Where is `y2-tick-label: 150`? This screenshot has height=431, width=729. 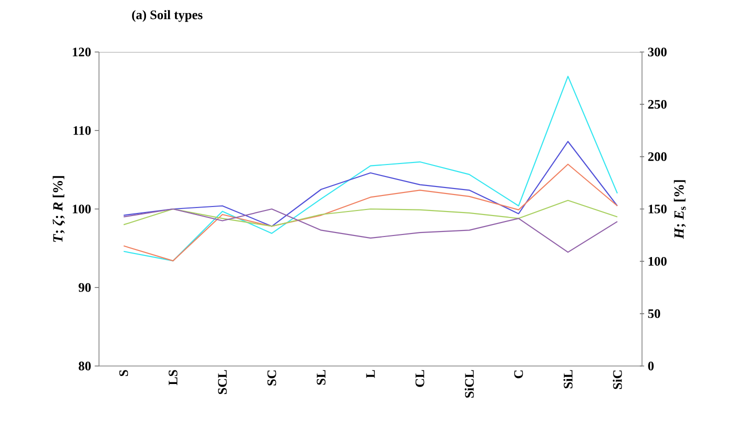
y2-tick-label: 150 is located at coordinates (657, 209).